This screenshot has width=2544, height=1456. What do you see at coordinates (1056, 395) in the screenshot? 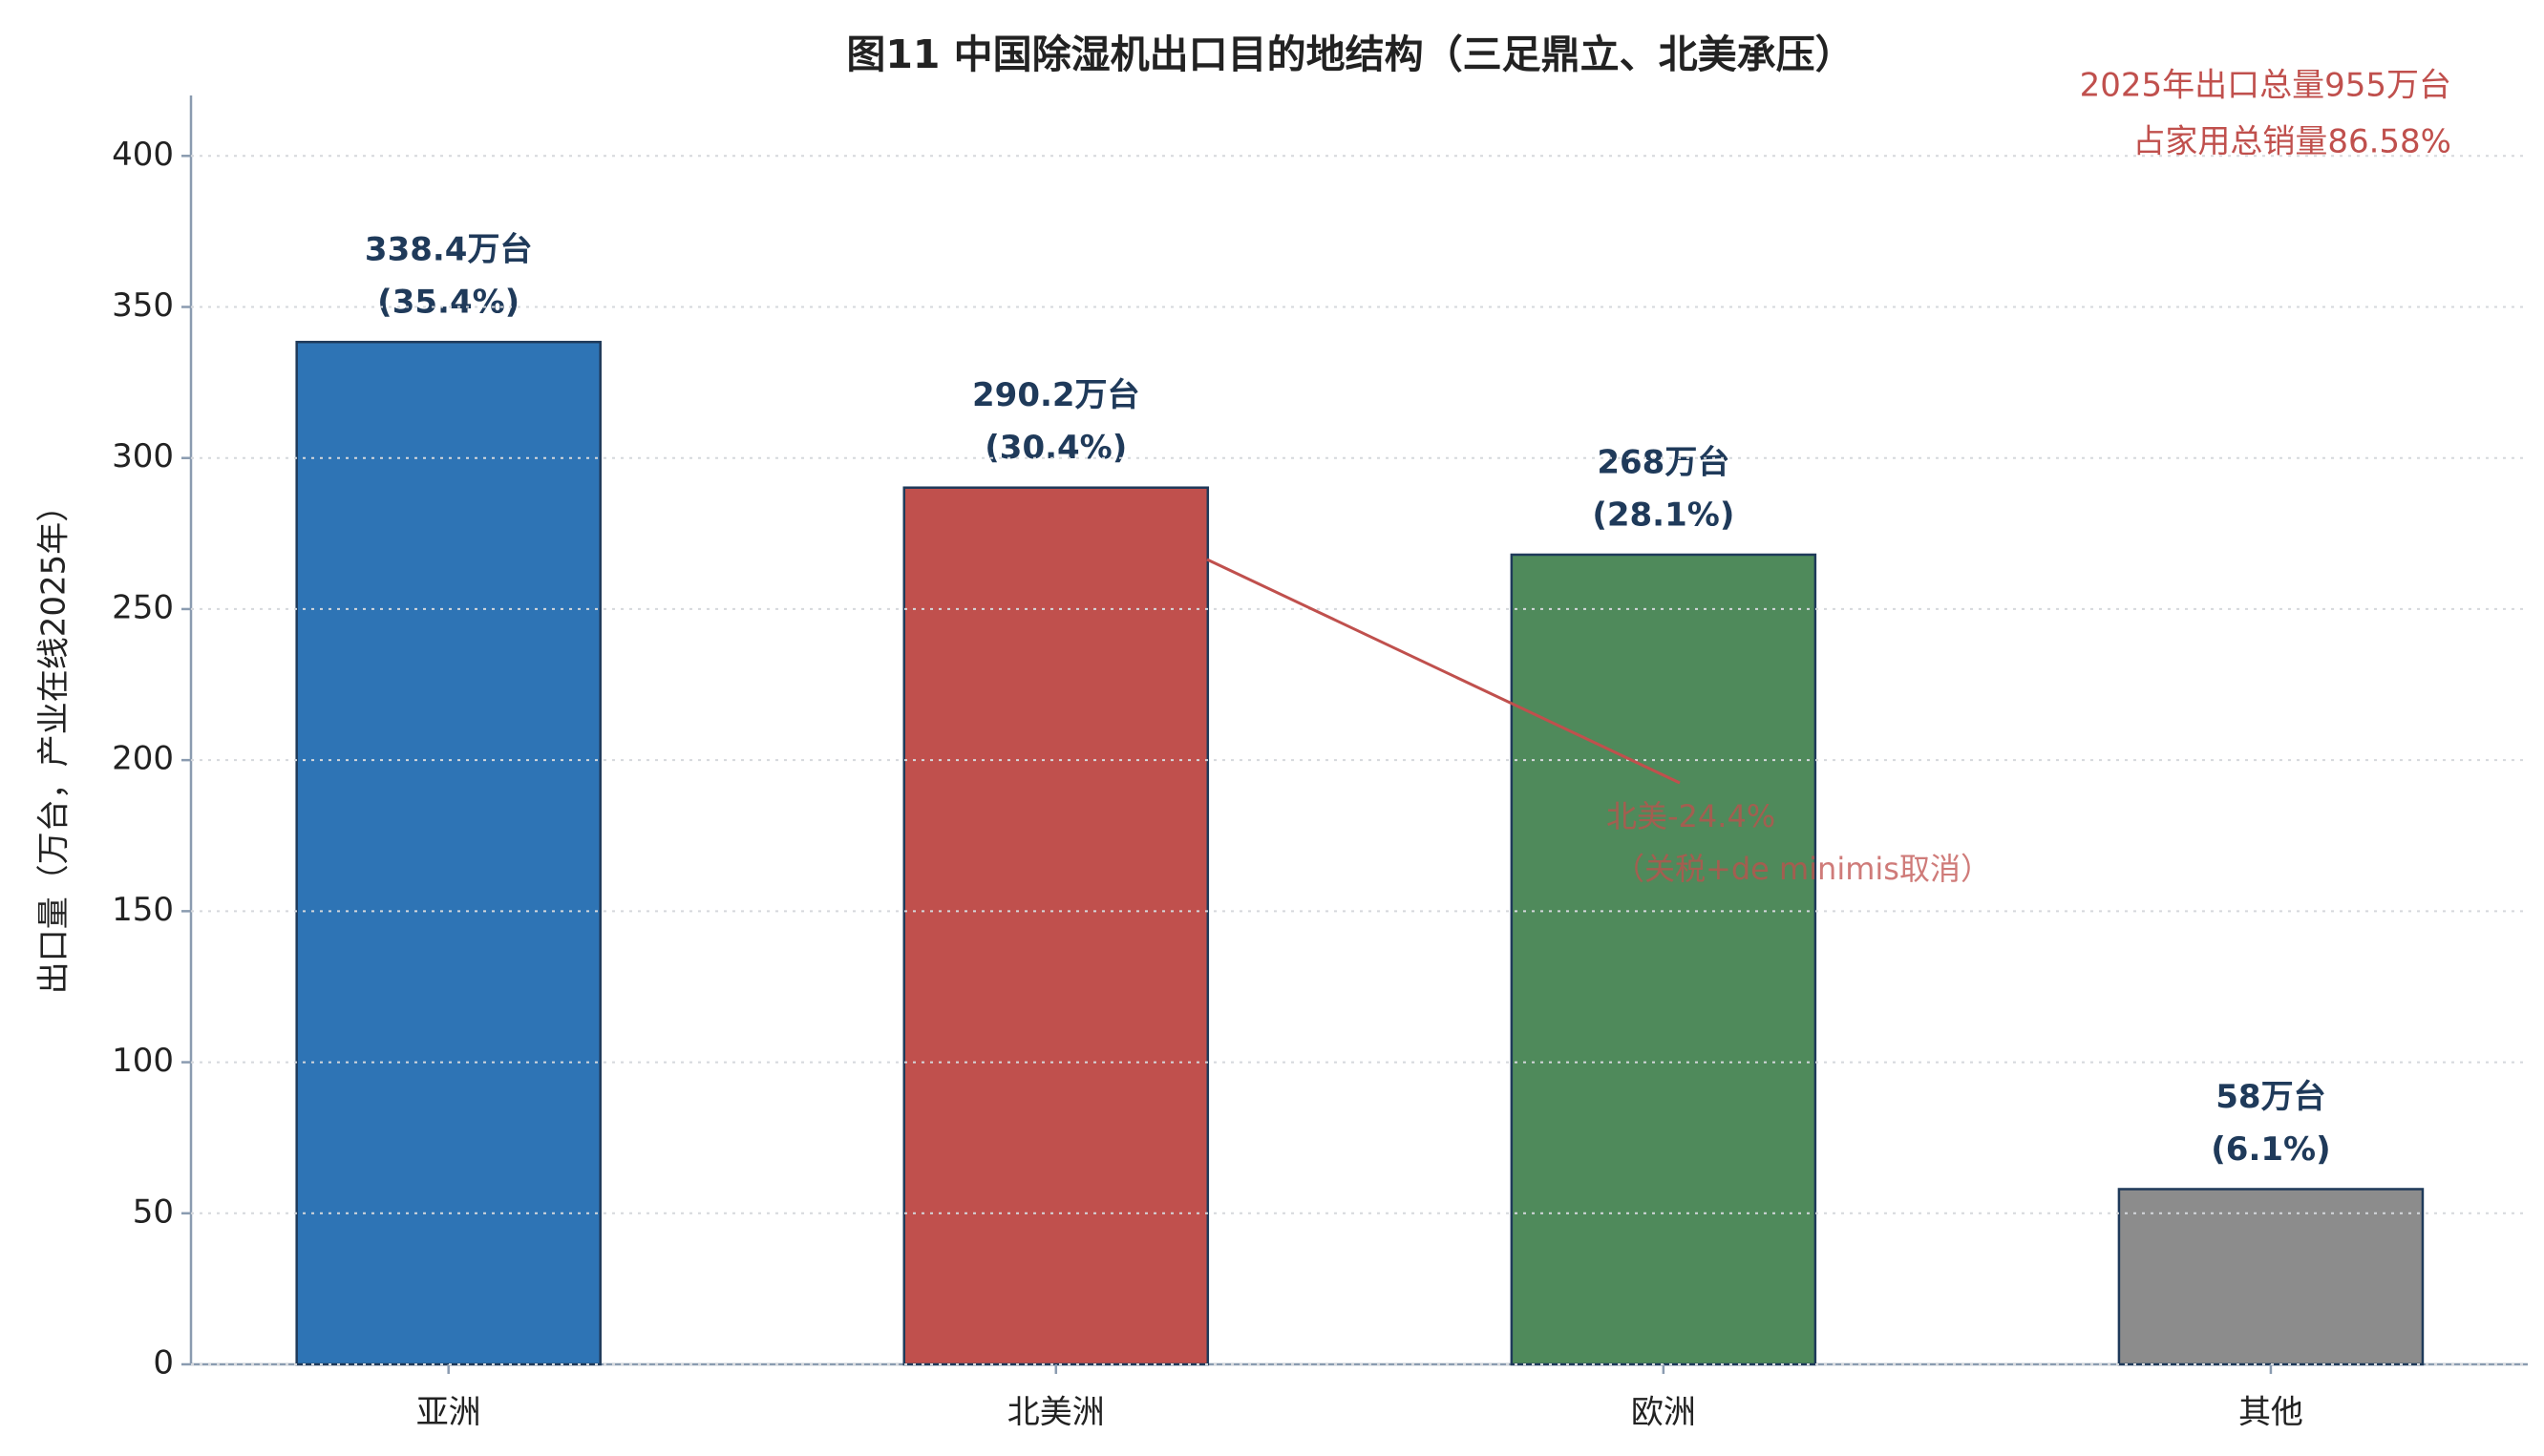
I see `value-label: 290.2万台` at bounding box center [1056, 395].